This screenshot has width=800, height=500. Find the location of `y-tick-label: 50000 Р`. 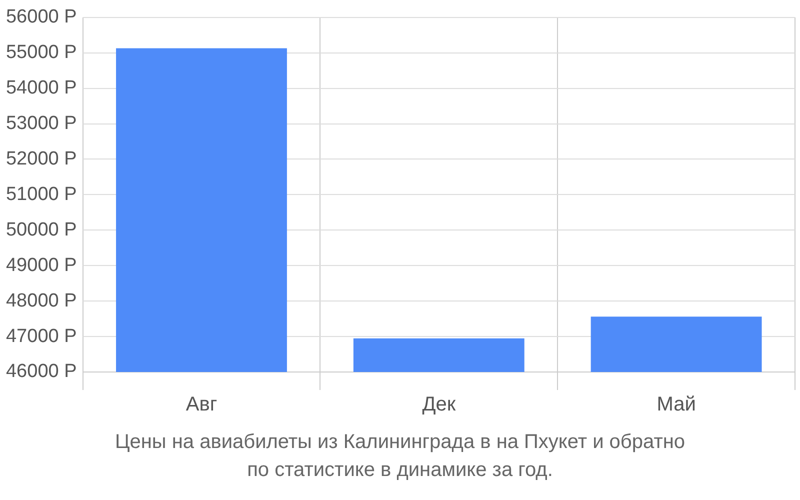

y-tick-label: 50000 Р is located at coordinates (41, 229).